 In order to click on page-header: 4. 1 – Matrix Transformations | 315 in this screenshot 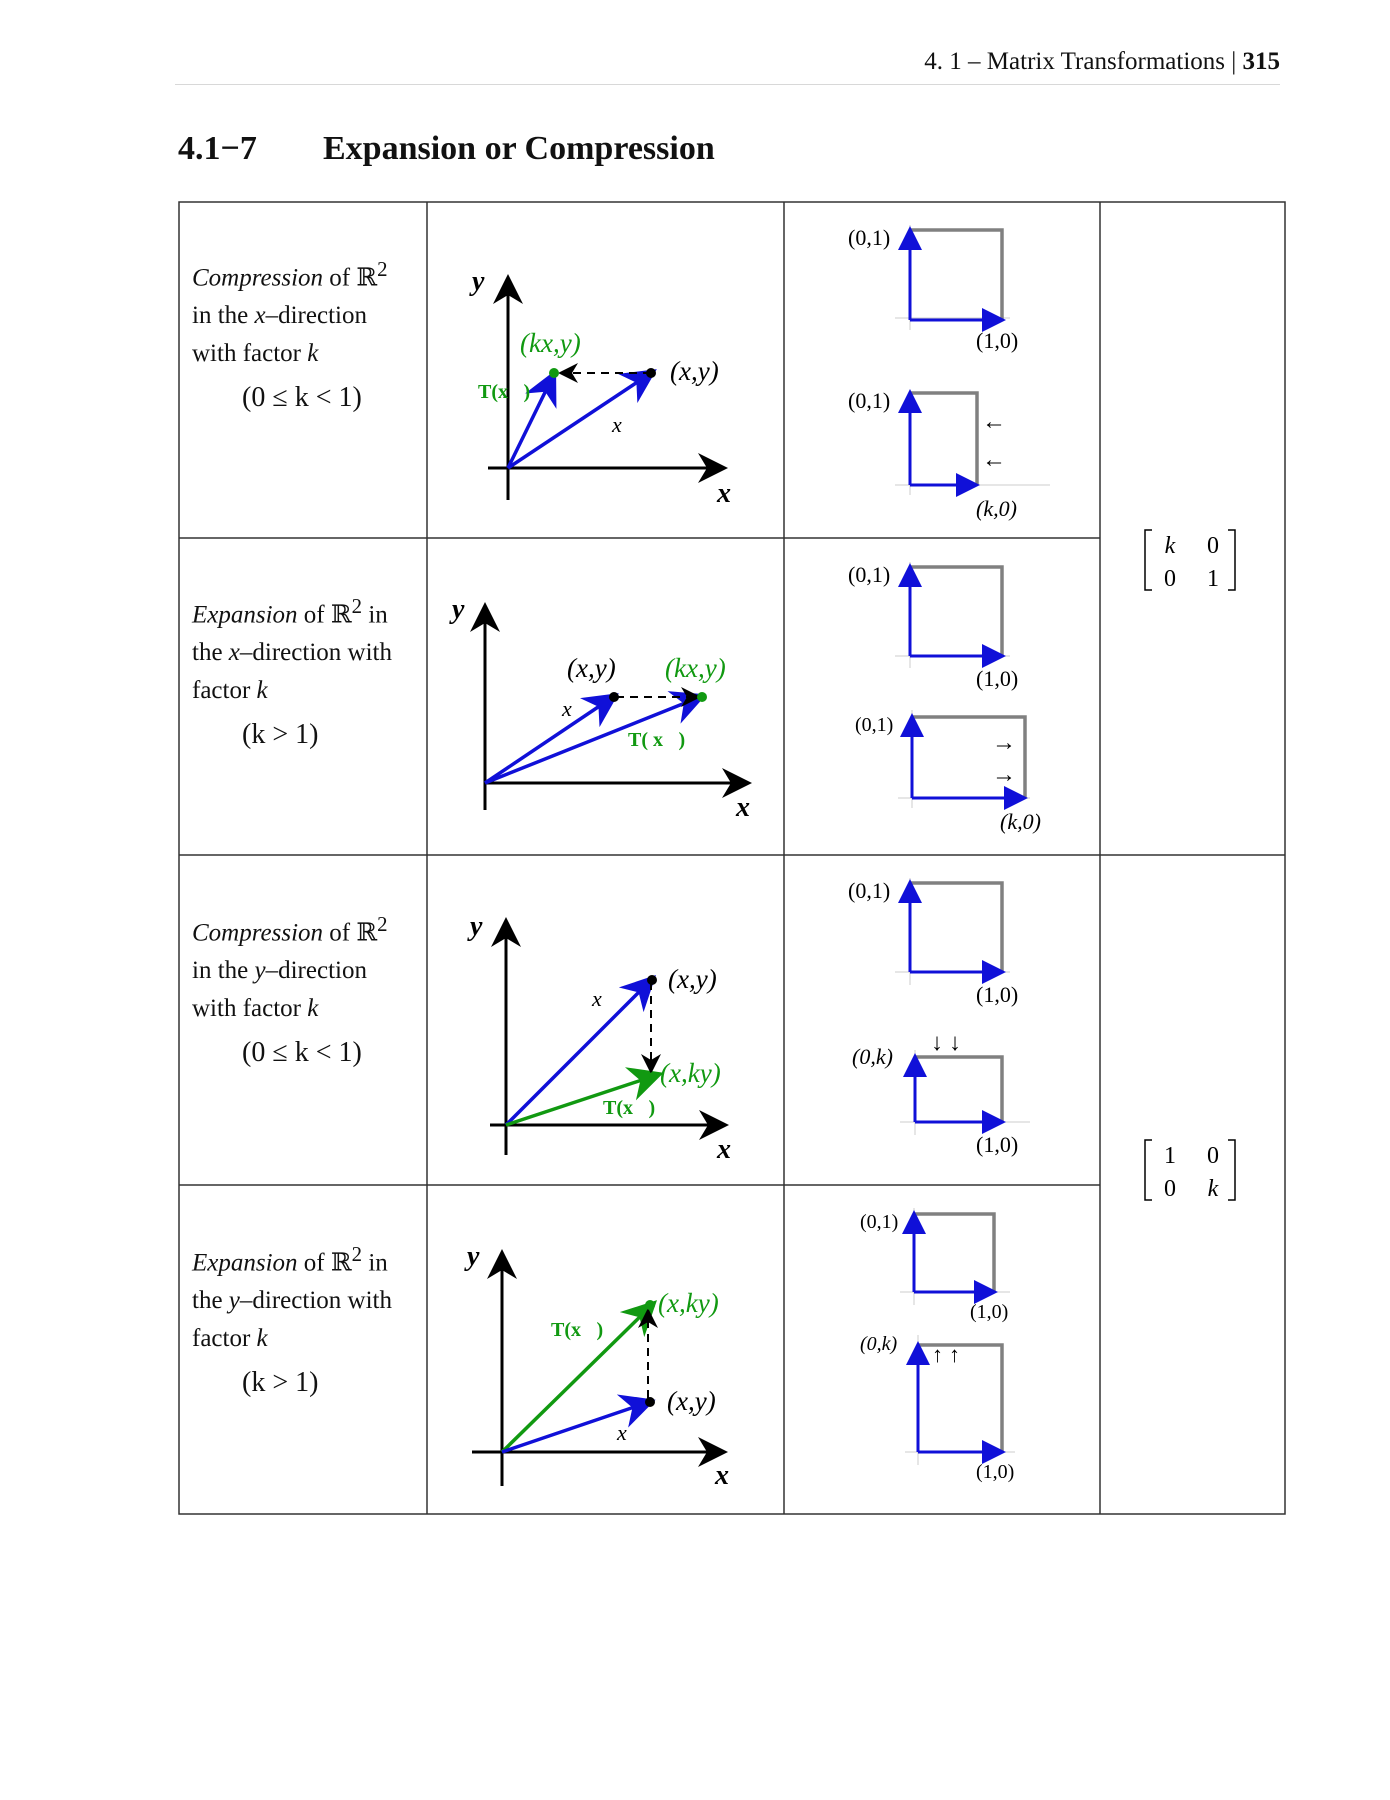, I will do `click(727, 66)`.